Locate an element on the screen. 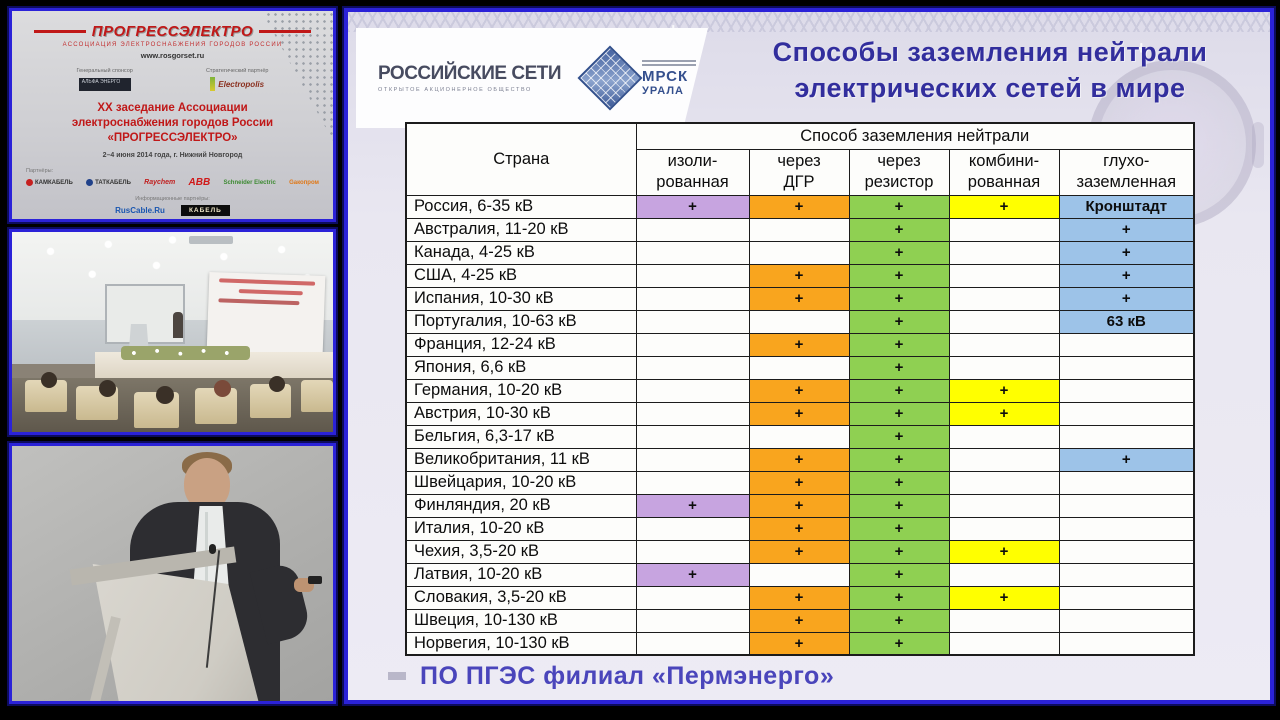 This screenshot has height=720, width=1280. footer-decoration is located at coordinates (397, 676).